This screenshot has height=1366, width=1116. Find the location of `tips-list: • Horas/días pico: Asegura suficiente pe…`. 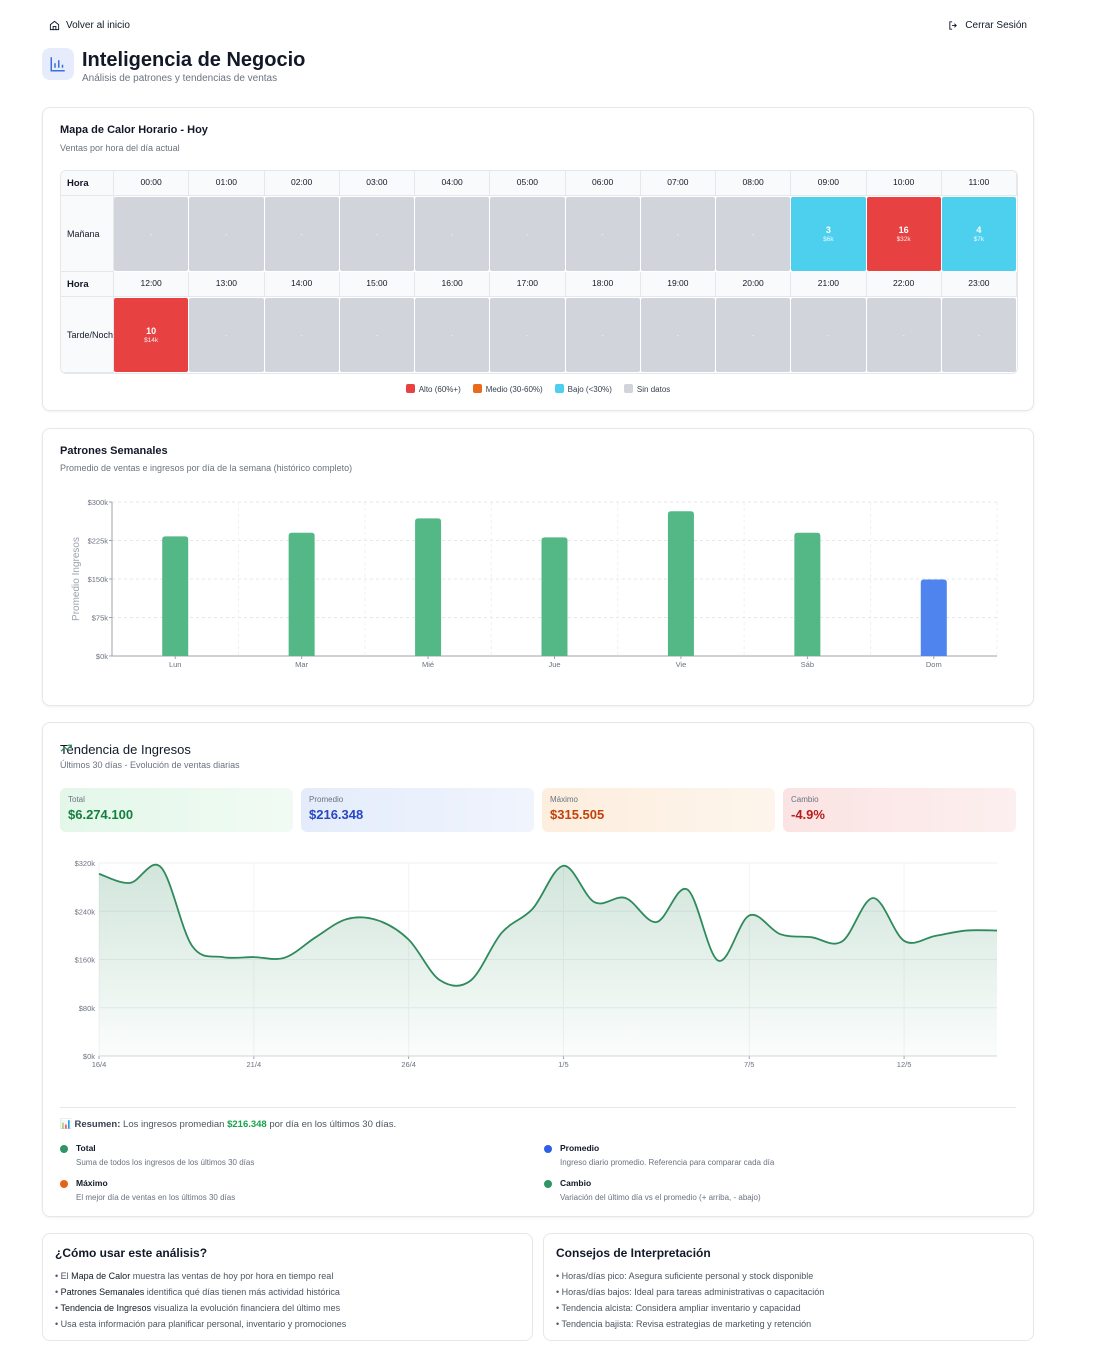

tips-list: • Horas/días pico: Asegura suficiente pe… is located at coordinates (788, 1300).